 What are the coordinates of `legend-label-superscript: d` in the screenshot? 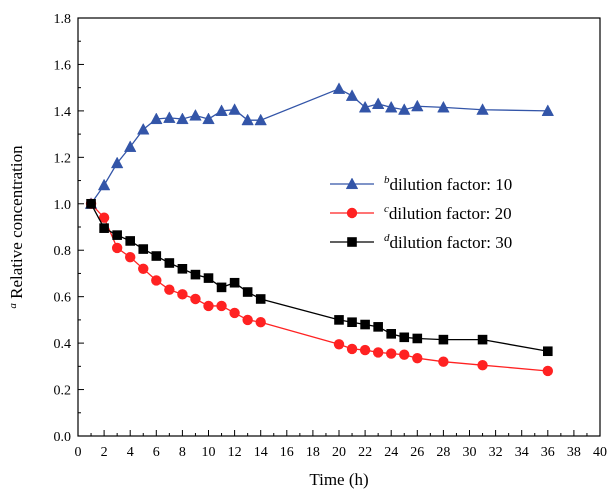 It's located at (387, 238).